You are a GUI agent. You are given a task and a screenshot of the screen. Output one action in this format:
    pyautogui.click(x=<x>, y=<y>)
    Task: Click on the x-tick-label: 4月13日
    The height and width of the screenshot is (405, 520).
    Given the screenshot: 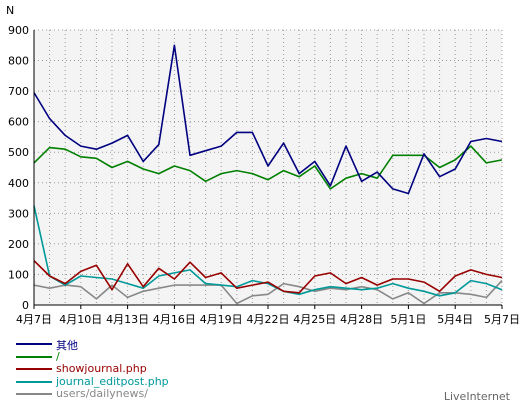 What is the action you would take?
    pyautogui.click(x=127, y=319)
    